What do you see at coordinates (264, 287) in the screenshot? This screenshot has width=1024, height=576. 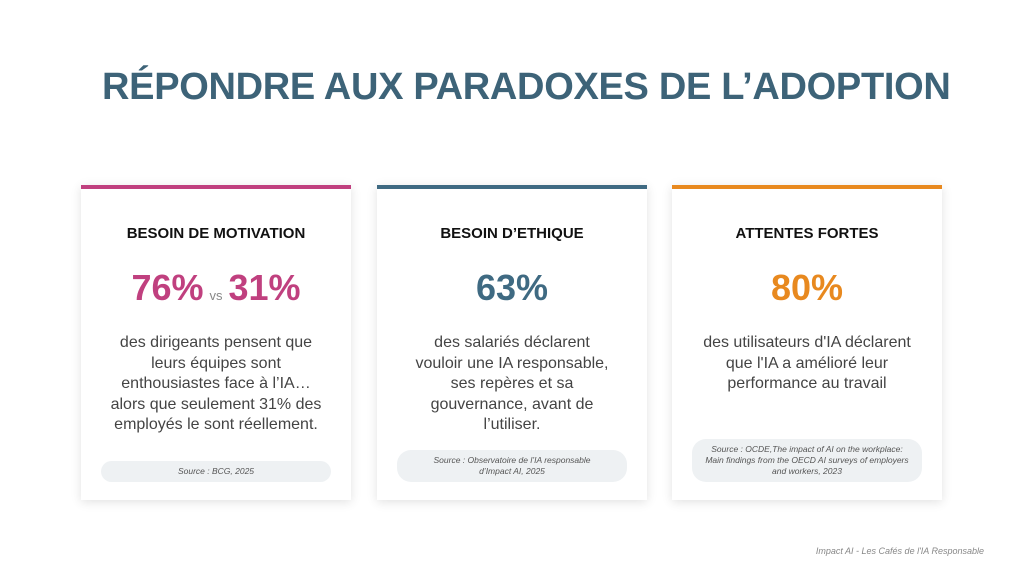 I see `stat-value: 31%` at bounding box center [264, 287].